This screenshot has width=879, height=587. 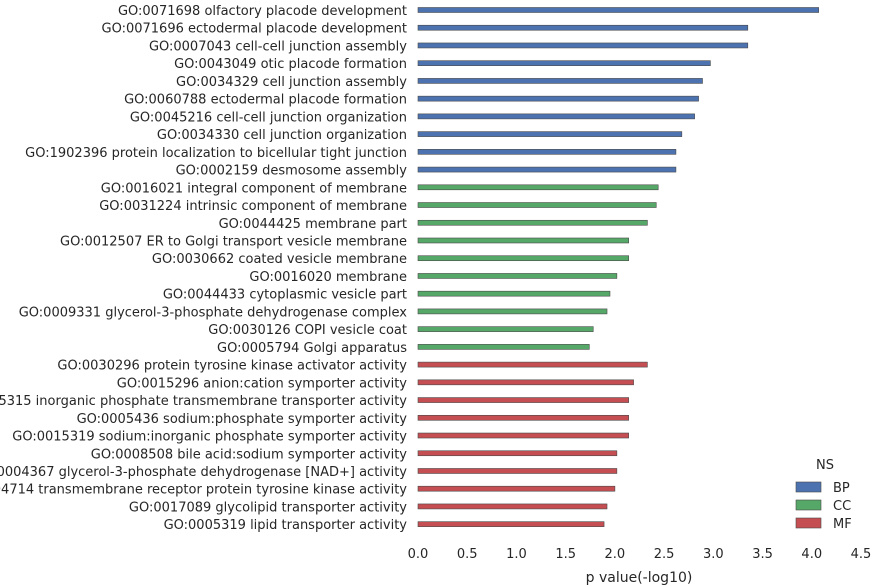 What do you see at coordinates (313, 224) in the screenshot?
I see `category-label: GO:0044425 membrane part` at bounding box center [313, 224].